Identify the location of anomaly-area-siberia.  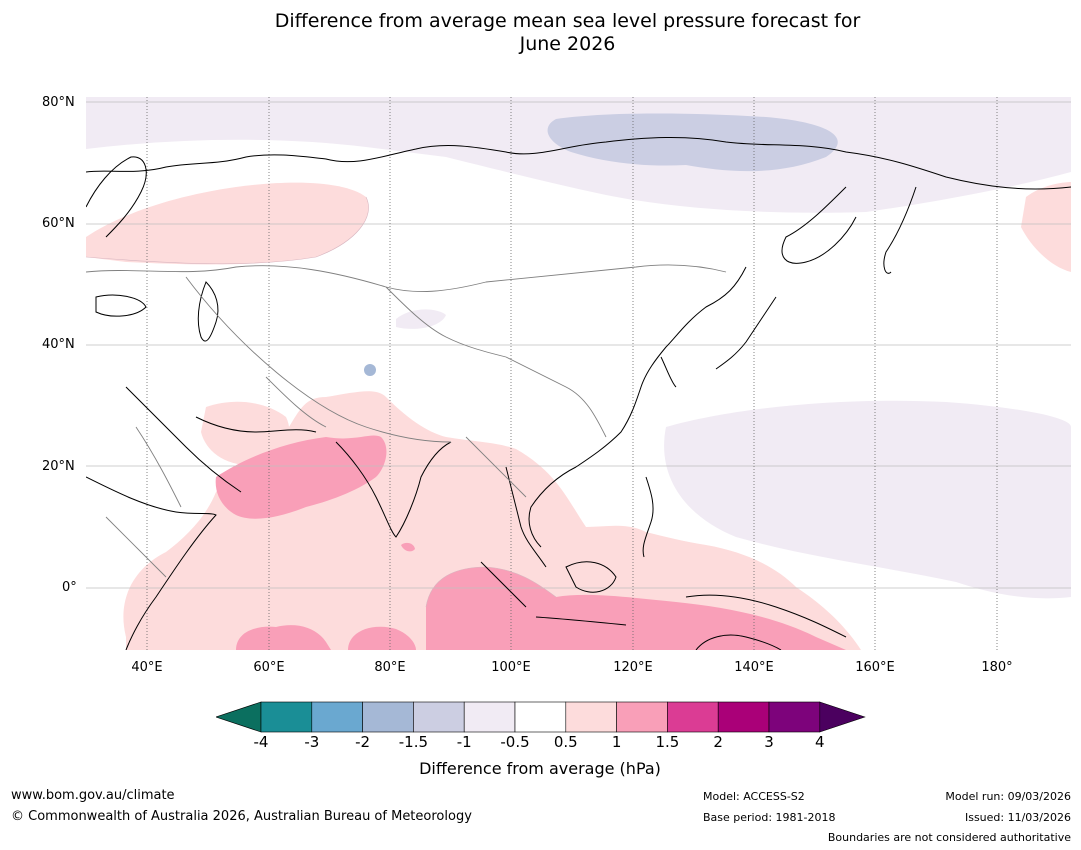
(692, 142).